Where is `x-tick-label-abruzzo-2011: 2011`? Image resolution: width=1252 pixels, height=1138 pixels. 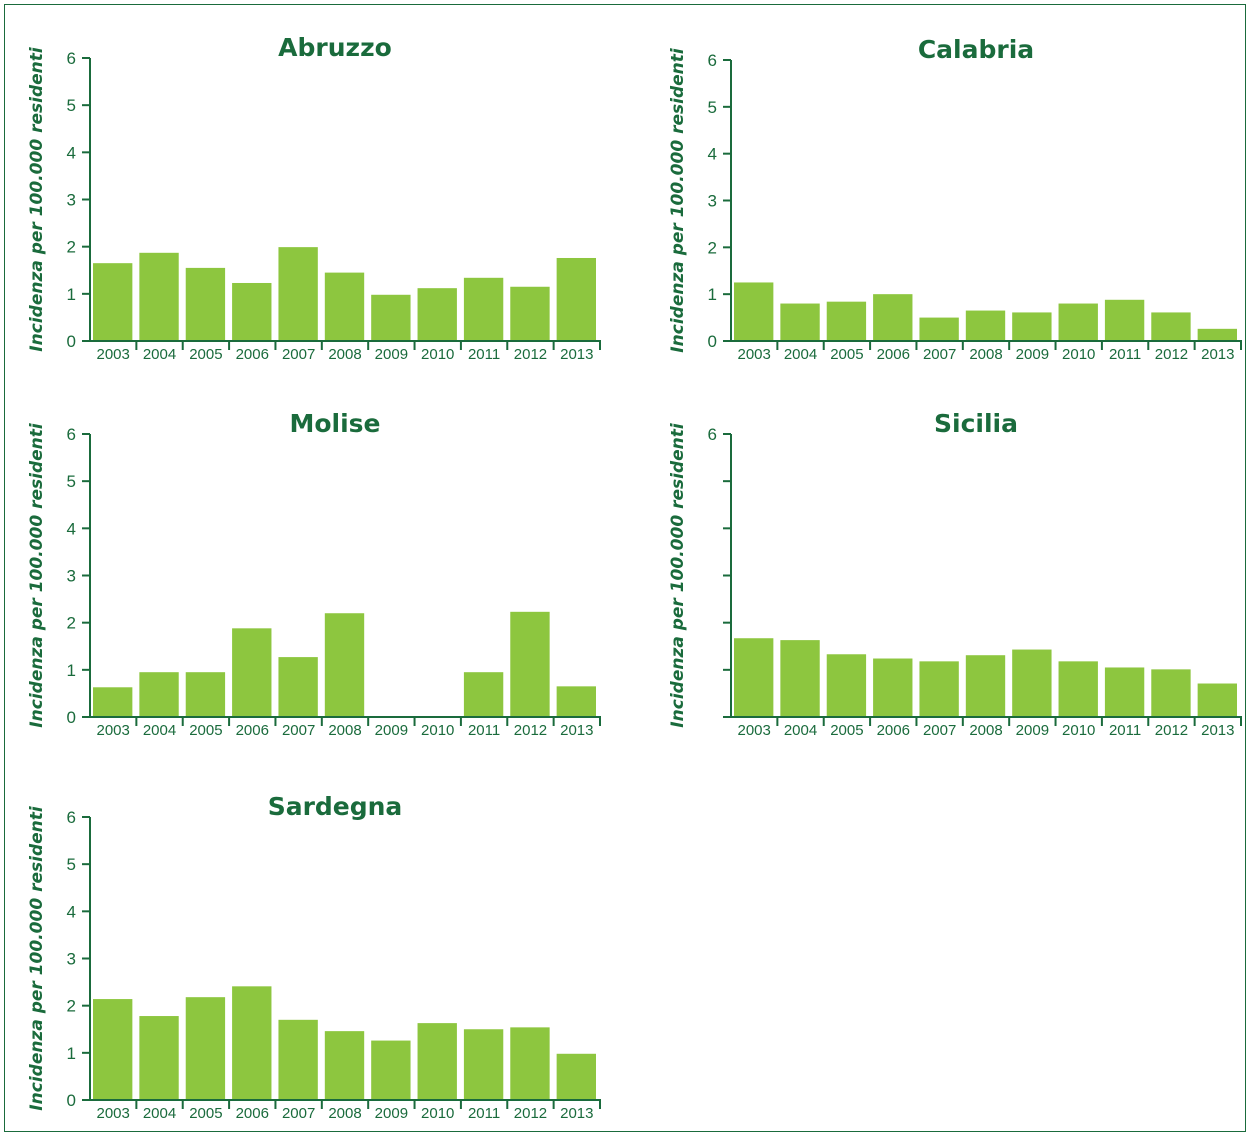
x-tick-label-abruzzo-2011: 2011 is located at coordinates (484, 354).